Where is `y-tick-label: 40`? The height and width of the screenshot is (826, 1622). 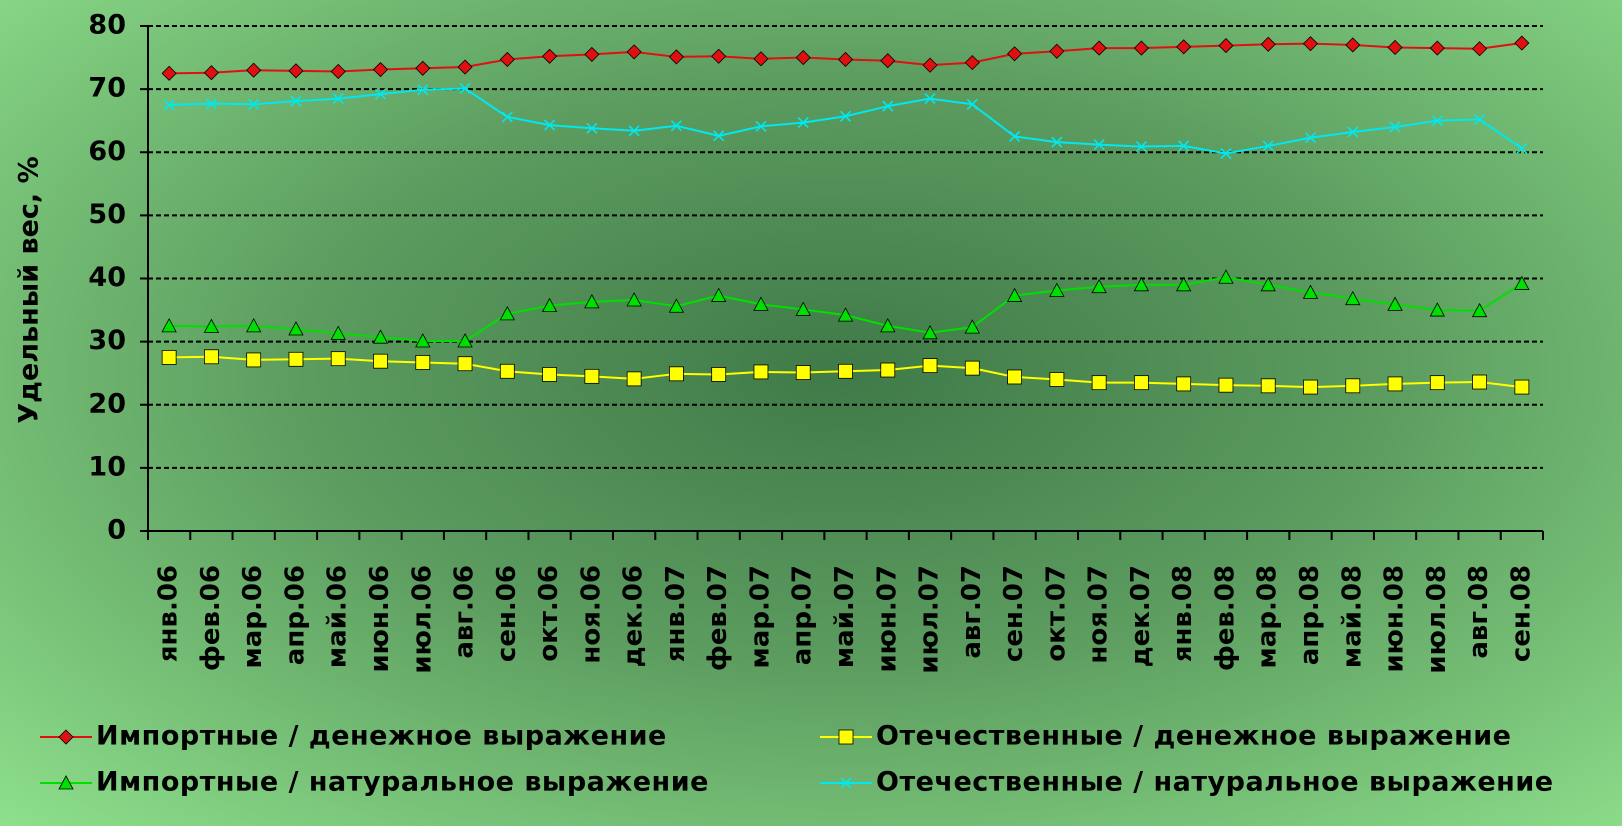 y-tick-label: 40 is located at coordinates (107, 277).